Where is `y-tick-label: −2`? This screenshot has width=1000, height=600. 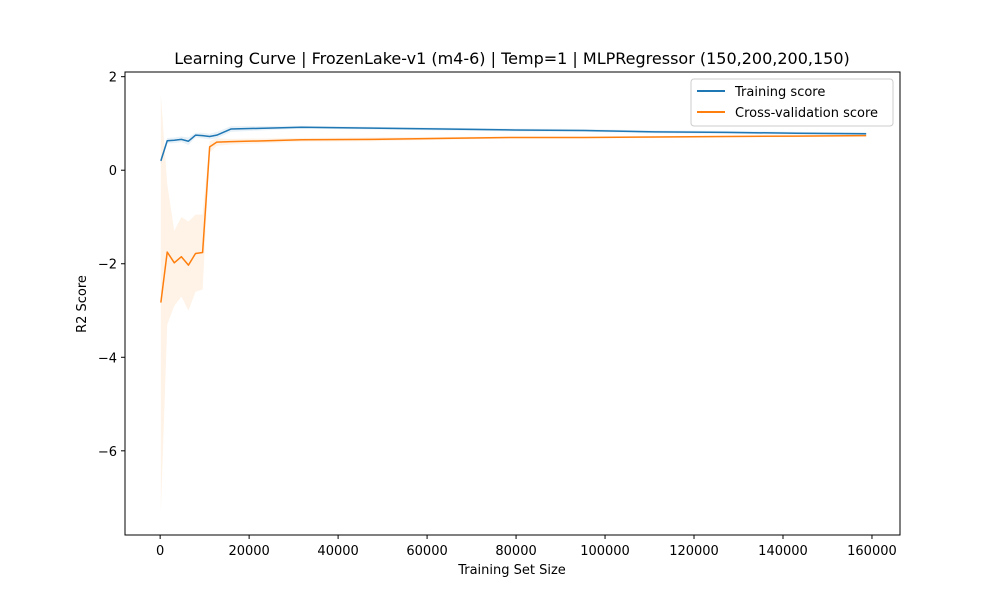
y-tick-label: −2 is located at coordinates (107, 265).